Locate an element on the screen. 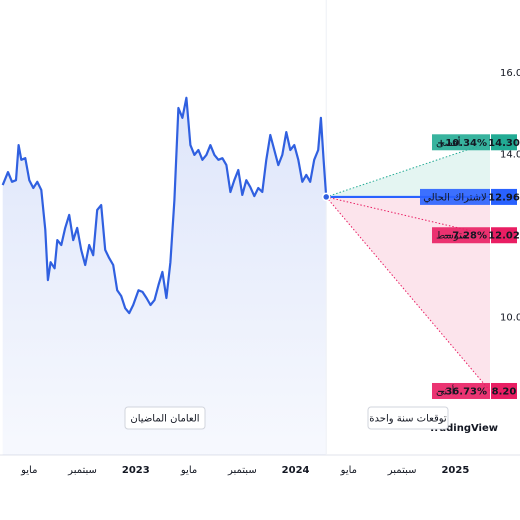 Image resolution: width=520 pixels, height=520 pixels. logo: TradingView is located at coordinates (463, 428).